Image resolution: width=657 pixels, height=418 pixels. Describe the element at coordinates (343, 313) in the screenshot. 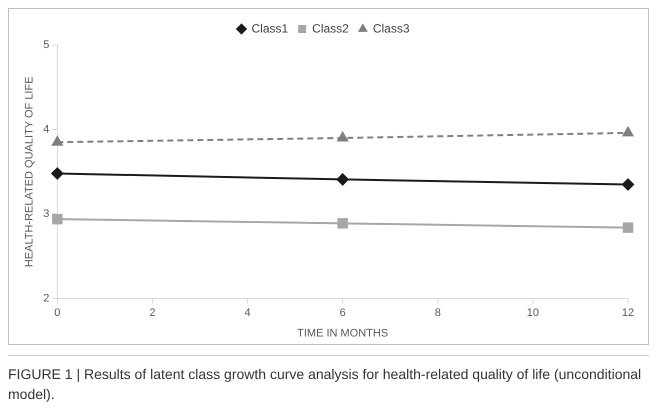

I see `x-tick-label: 6` at that location.